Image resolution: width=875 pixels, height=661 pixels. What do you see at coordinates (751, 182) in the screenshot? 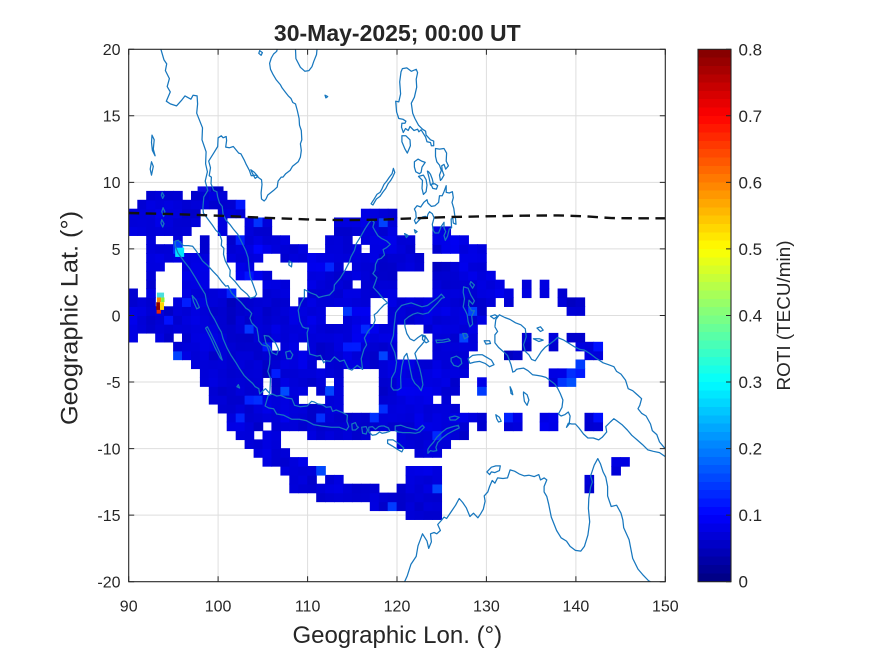
I see `svg-text: 0.6` at bounding box center [751, 182].